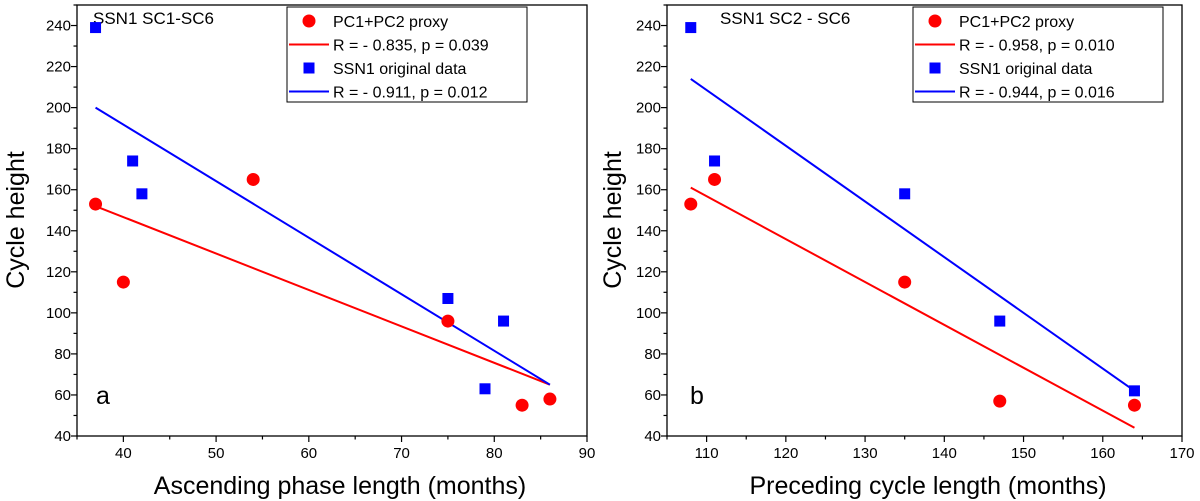  What do you see at coordinates (865, 453) in the screenshot?
I see `x-tick-label: 130` at bounding box center [865, 453].